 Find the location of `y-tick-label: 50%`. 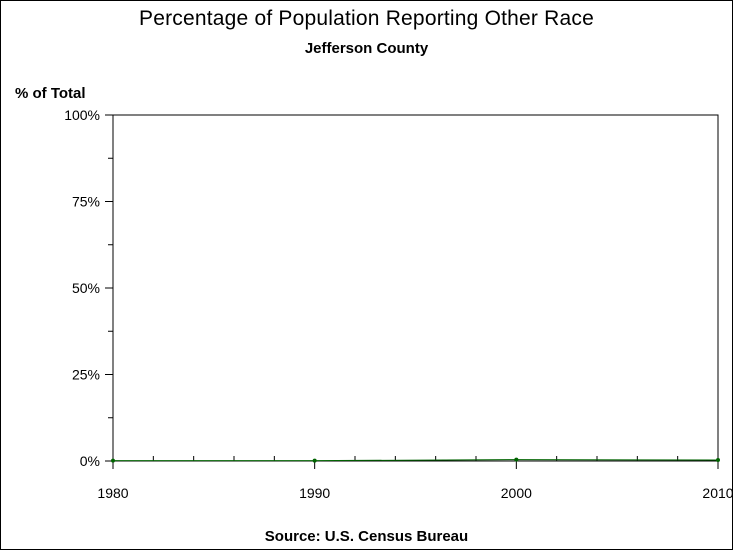

y-tick-label: 50% is located at coordinates (86, 288).